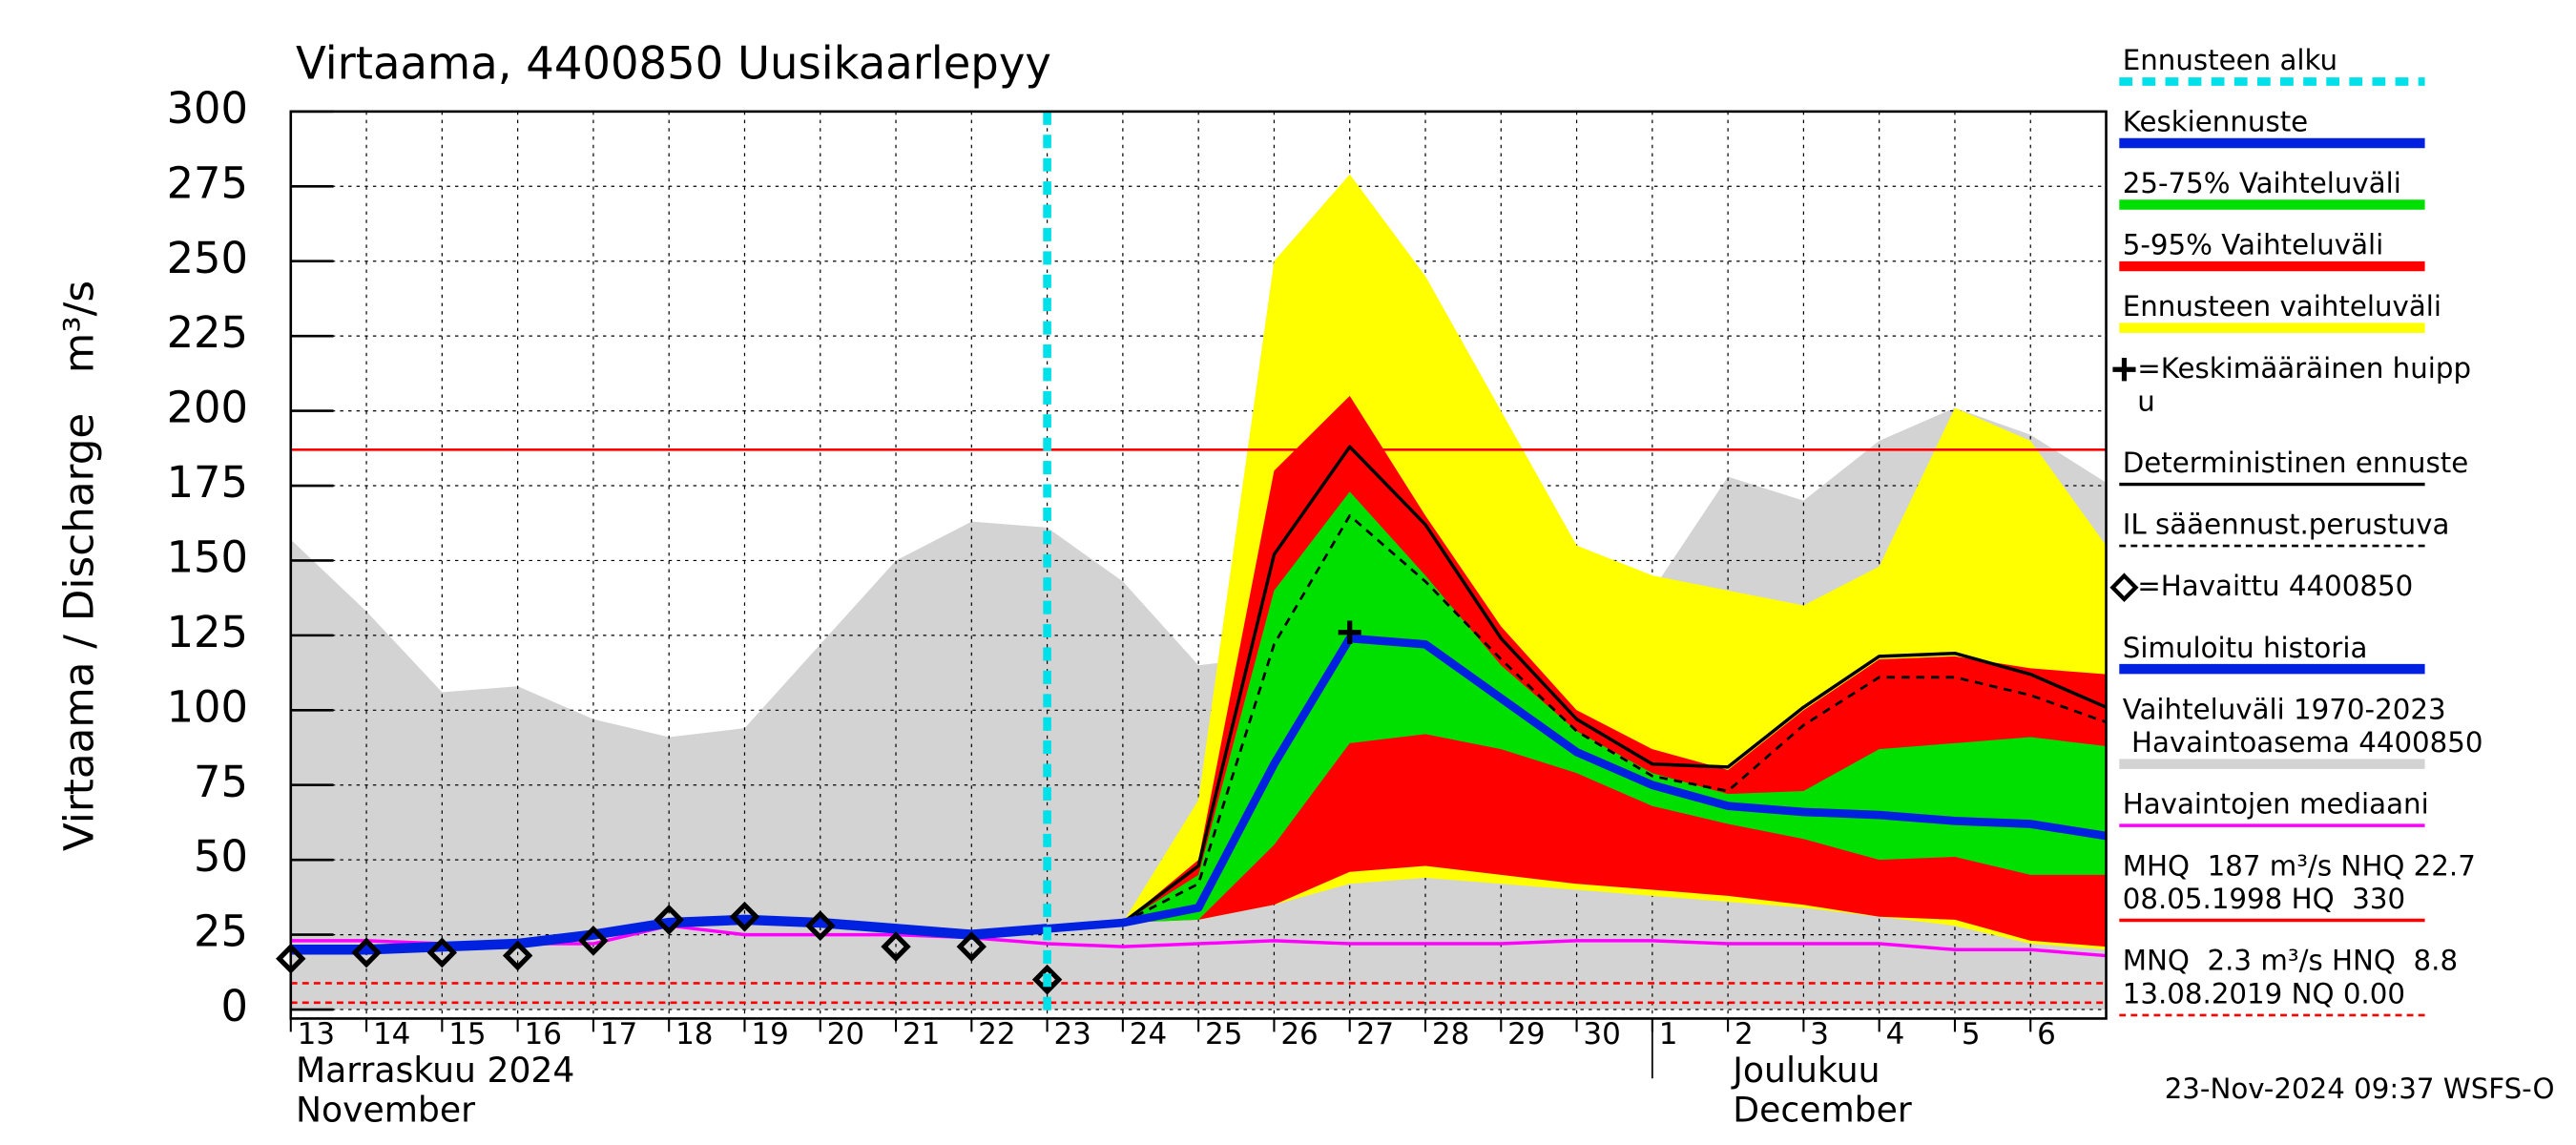 The width and height of the screenshot is (2576, 1145). What do you see at coordinates (1072, 1034) in the screenshot?
I see `x-tick-label: 23` at bounding box center [1072, 1034].